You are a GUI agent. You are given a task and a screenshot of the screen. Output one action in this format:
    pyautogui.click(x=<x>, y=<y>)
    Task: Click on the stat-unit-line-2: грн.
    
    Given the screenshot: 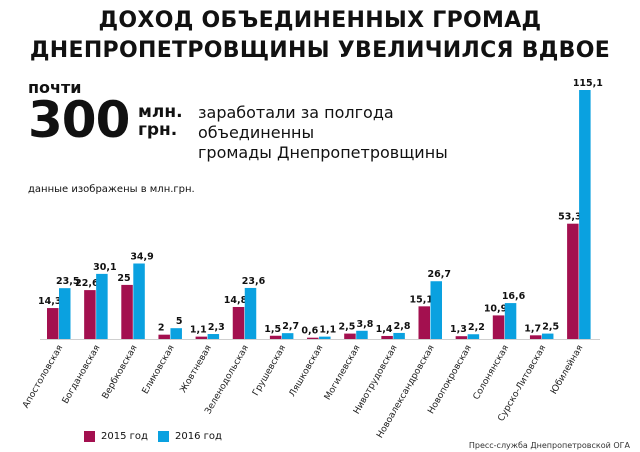 What is the action you would take?
    pyautogui.click(x=158, y=130)
    